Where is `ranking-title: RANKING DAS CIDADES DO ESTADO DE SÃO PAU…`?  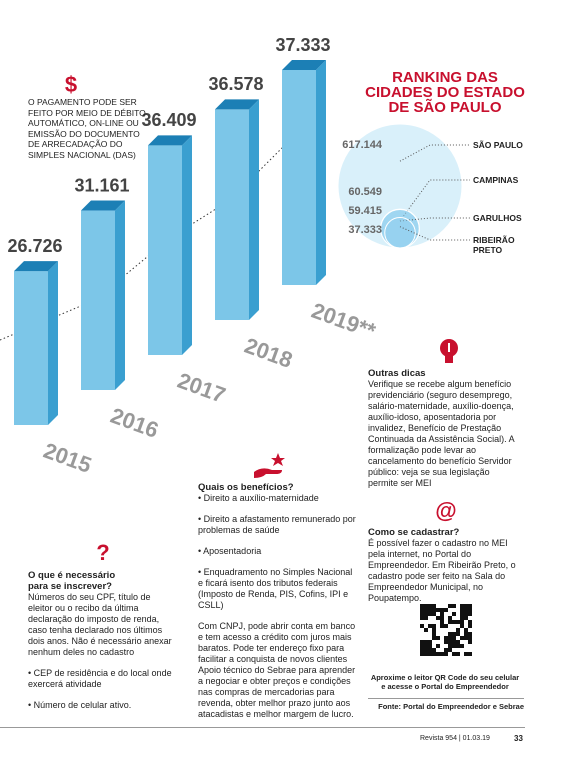 ranking-title: RANKING DAS CIDADES DO ESTADO DE SÃO PAU… is located at coordinates (445, 92).